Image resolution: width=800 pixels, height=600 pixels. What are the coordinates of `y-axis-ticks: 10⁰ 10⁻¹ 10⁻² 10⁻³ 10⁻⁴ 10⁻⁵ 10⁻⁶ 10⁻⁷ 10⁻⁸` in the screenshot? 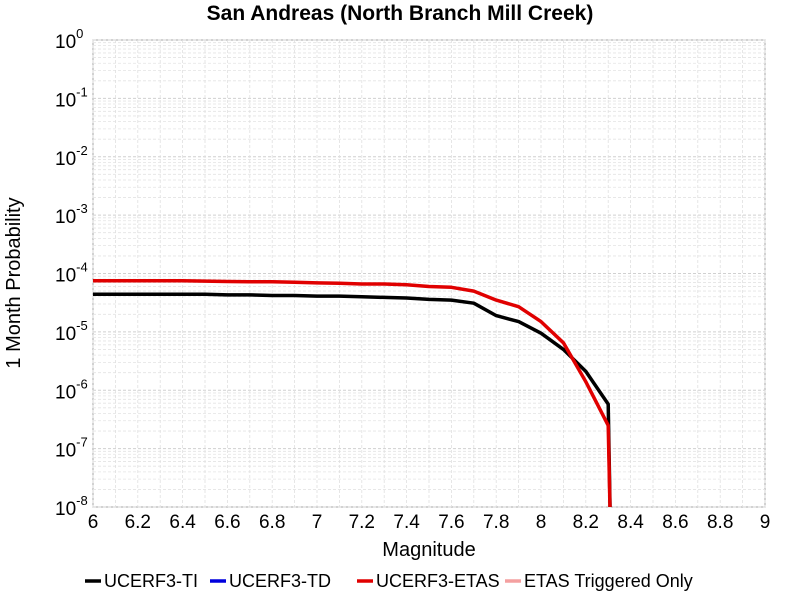 It's located at (71, 273).